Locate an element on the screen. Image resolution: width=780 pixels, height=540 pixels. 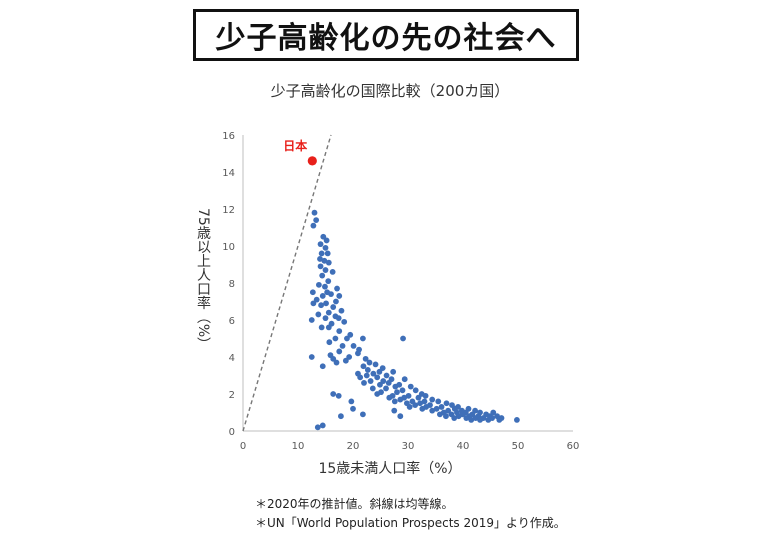
x-tick-label: 40 is located at coordinates (463, 446).